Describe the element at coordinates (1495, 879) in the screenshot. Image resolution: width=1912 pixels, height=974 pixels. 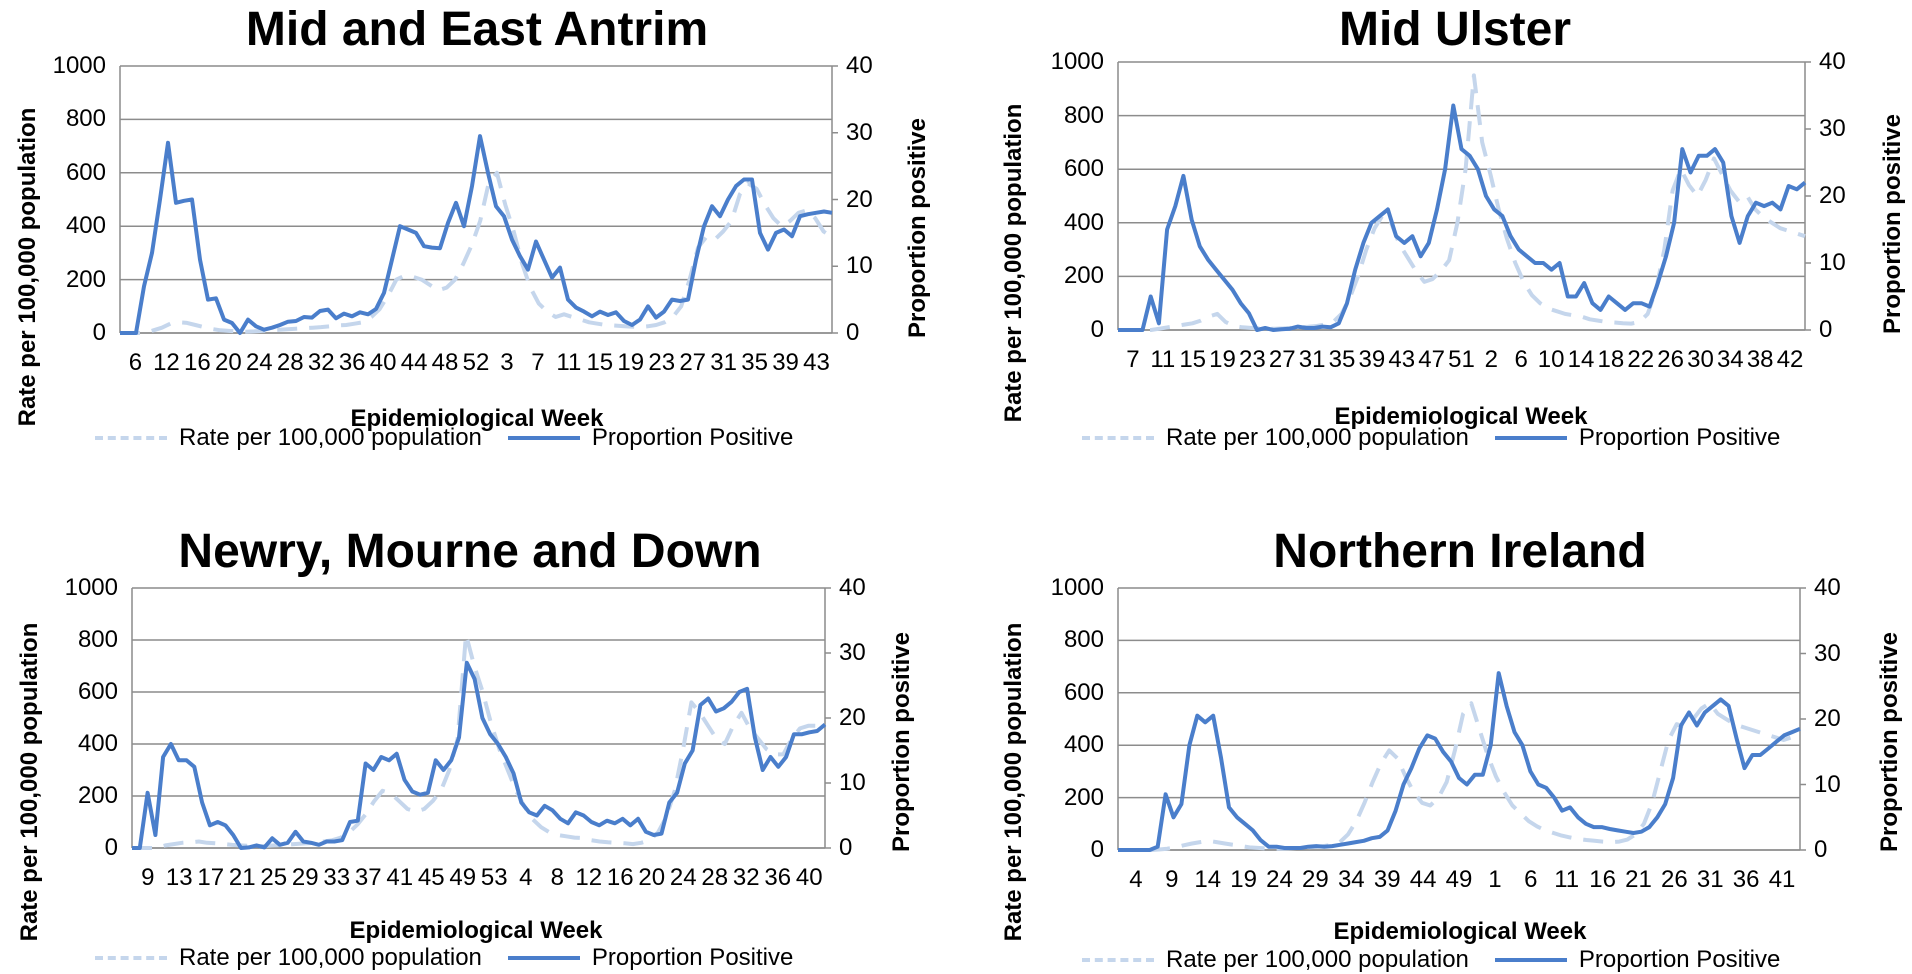
I see `x-tick-label: 1` at that location.